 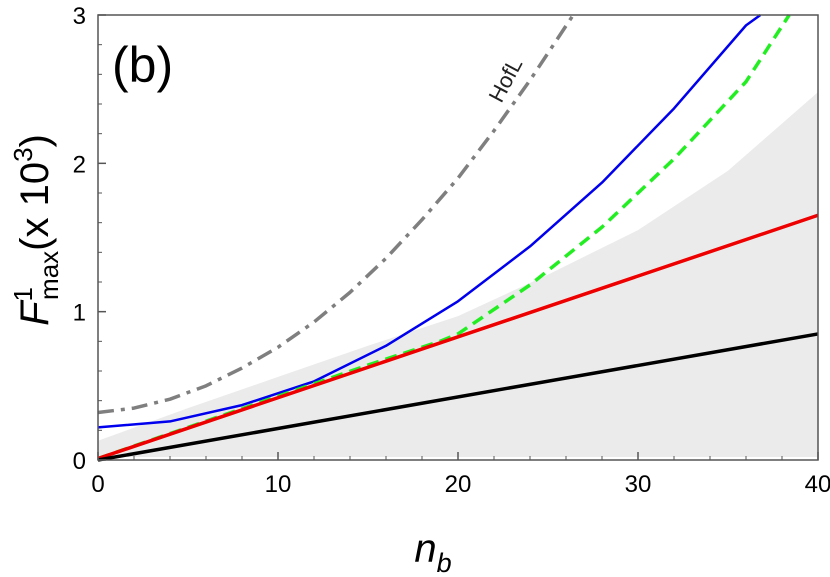 I want to click on y-tick-label: 0, so click(x=79, y=461).